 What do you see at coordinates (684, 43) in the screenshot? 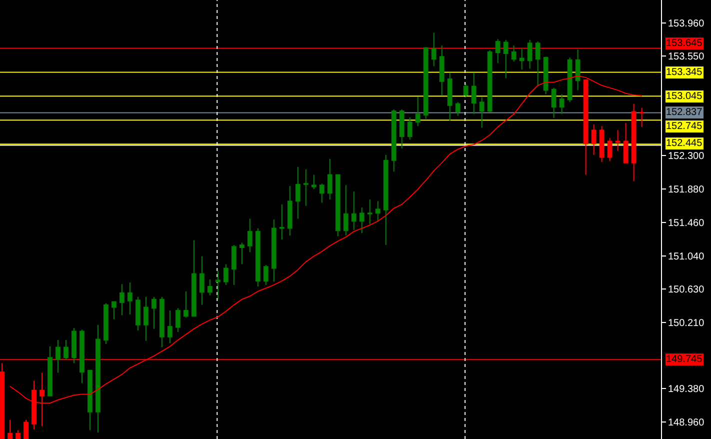
I see `ref-line-label: 153.645` at bounding box center [684, 43].